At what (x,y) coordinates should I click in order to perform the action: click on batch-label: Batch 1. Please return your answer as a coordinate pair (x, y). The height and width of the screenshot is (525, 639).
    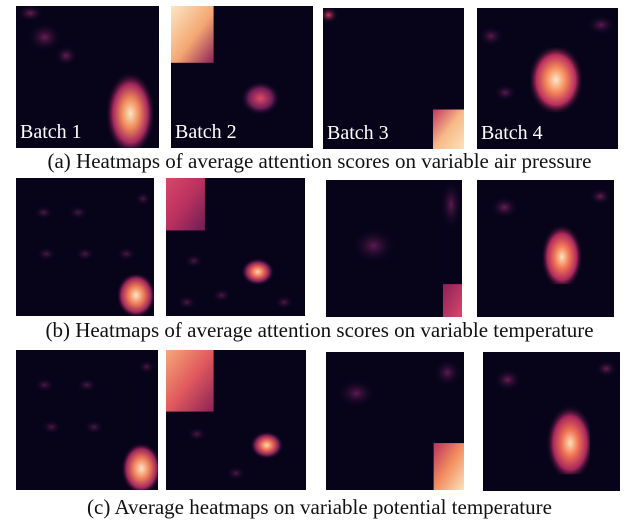
    Looking at the image, I should click on (51, 132).